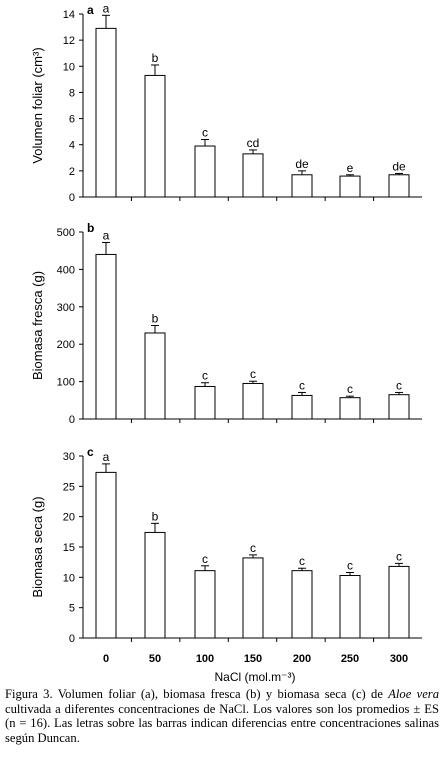 The width and height of the screenshot is (443, 784). Describe the element at coordinates (255, 677) in the screenshot. I see `x-axis-title: NaCl (mol.m⁻³)` at that location.